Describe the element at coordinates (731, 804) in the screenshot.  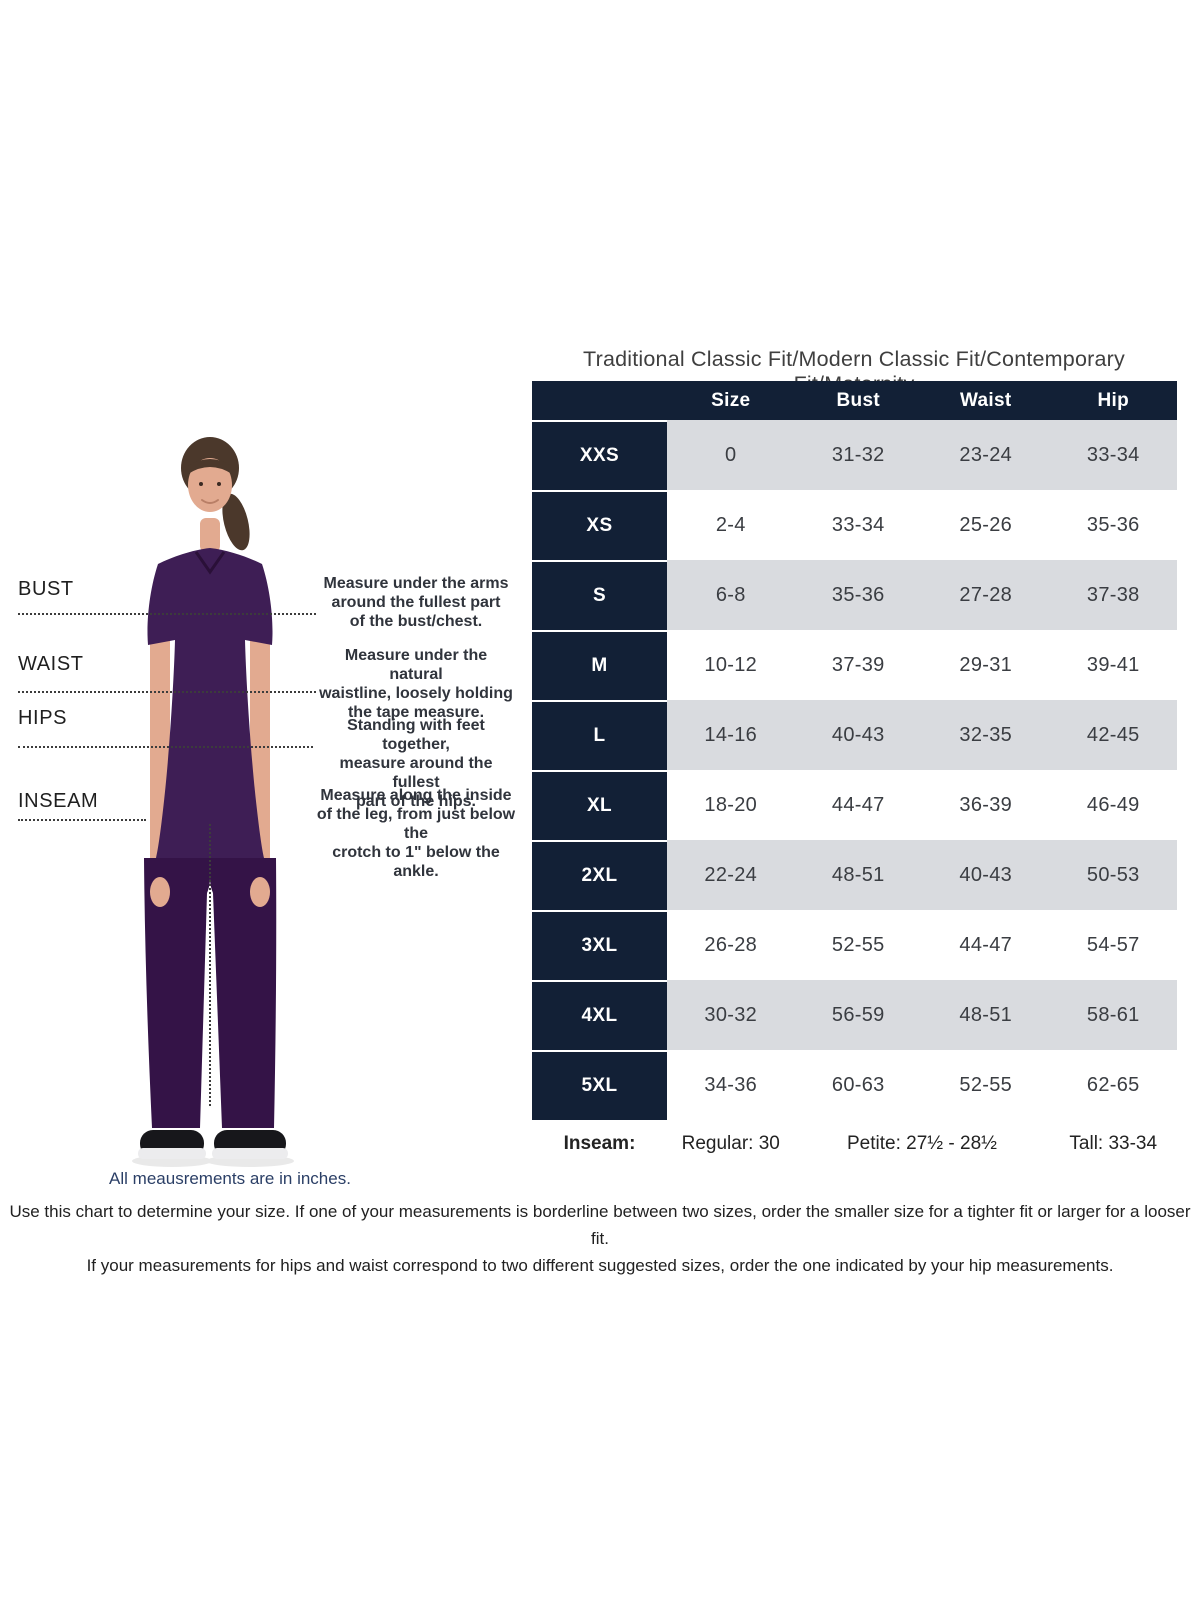
I see `size-range-cell: 18-20` at that location.